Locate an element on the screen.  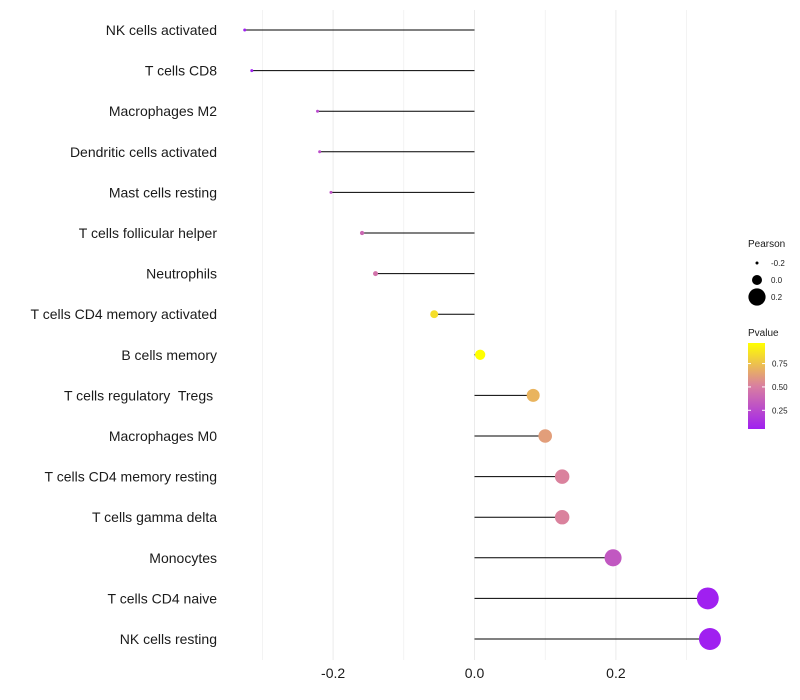
color-legend-tick-label: 0.25 is located at coordinates (780, 410).